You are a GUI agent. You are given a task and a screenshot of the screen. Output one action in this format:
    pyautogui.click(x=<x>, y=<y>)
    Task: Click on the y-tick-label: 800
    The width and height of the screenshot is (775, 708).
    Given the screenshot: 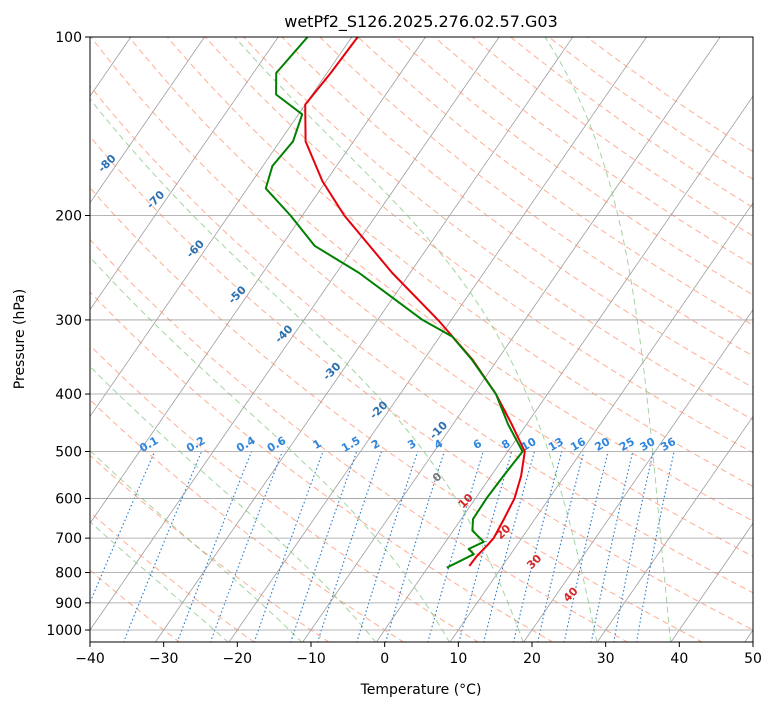 What is the action you would take?
    pyautogui.click(x=68, y=574)
    